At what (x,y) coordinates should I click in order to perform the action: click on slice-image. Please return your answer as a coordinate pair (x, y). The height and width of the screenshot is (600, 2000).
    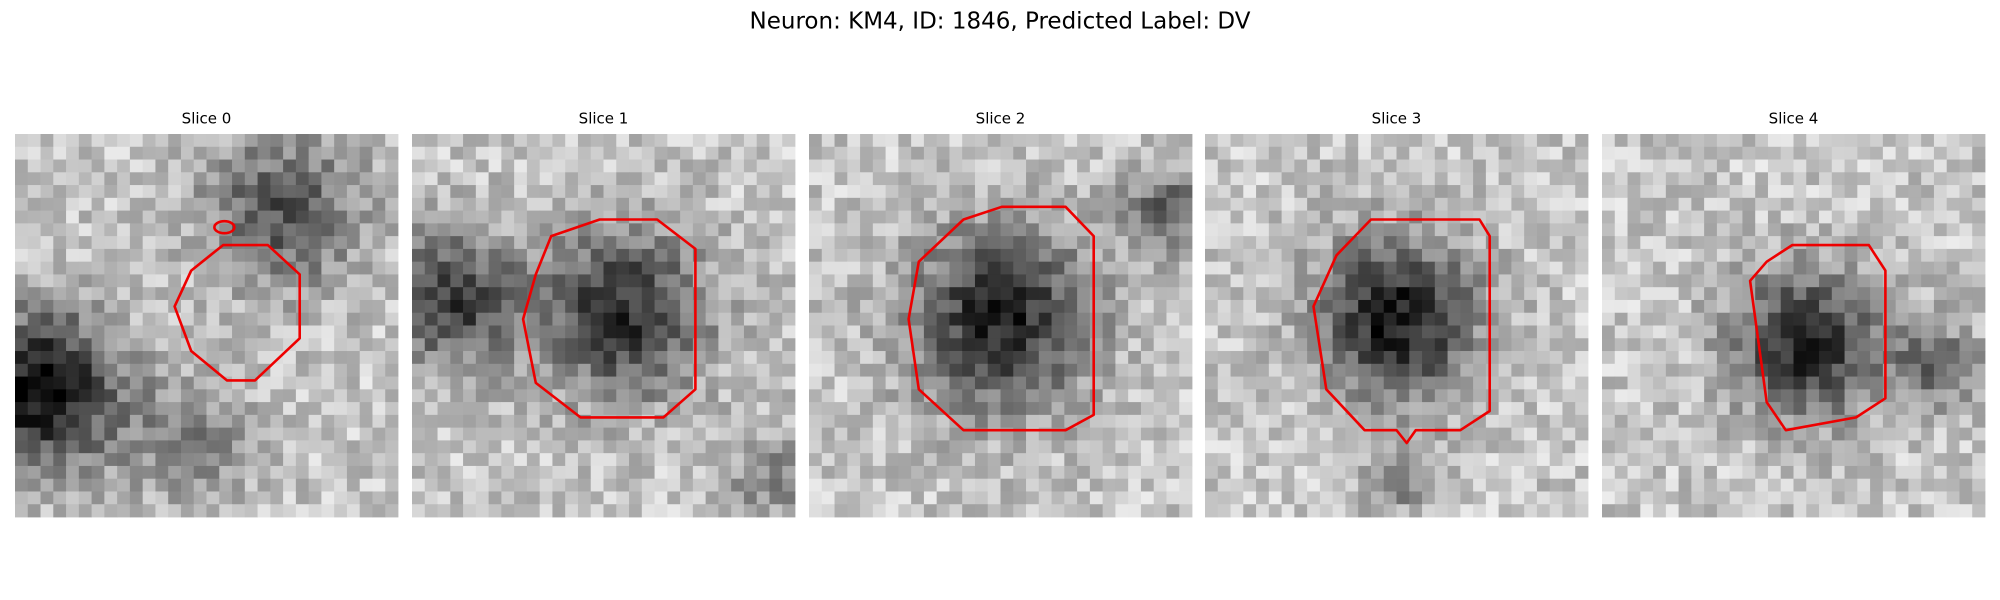
    Looking at the image, I should click on (604, 326).